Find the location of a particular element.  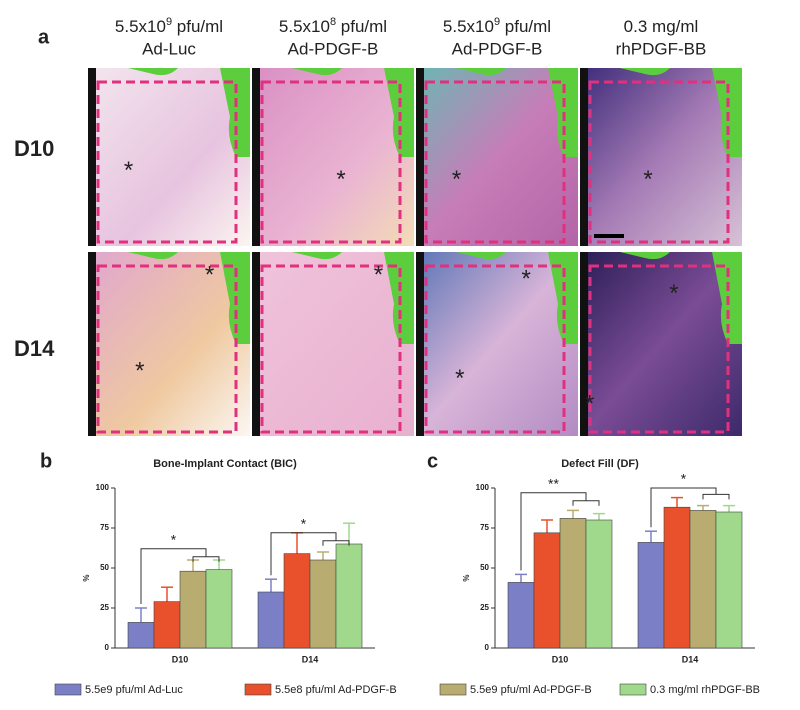

legend-label: 5.5e8 pfu/ml Ad-PDGF-B is located at coordinates (336, 690).